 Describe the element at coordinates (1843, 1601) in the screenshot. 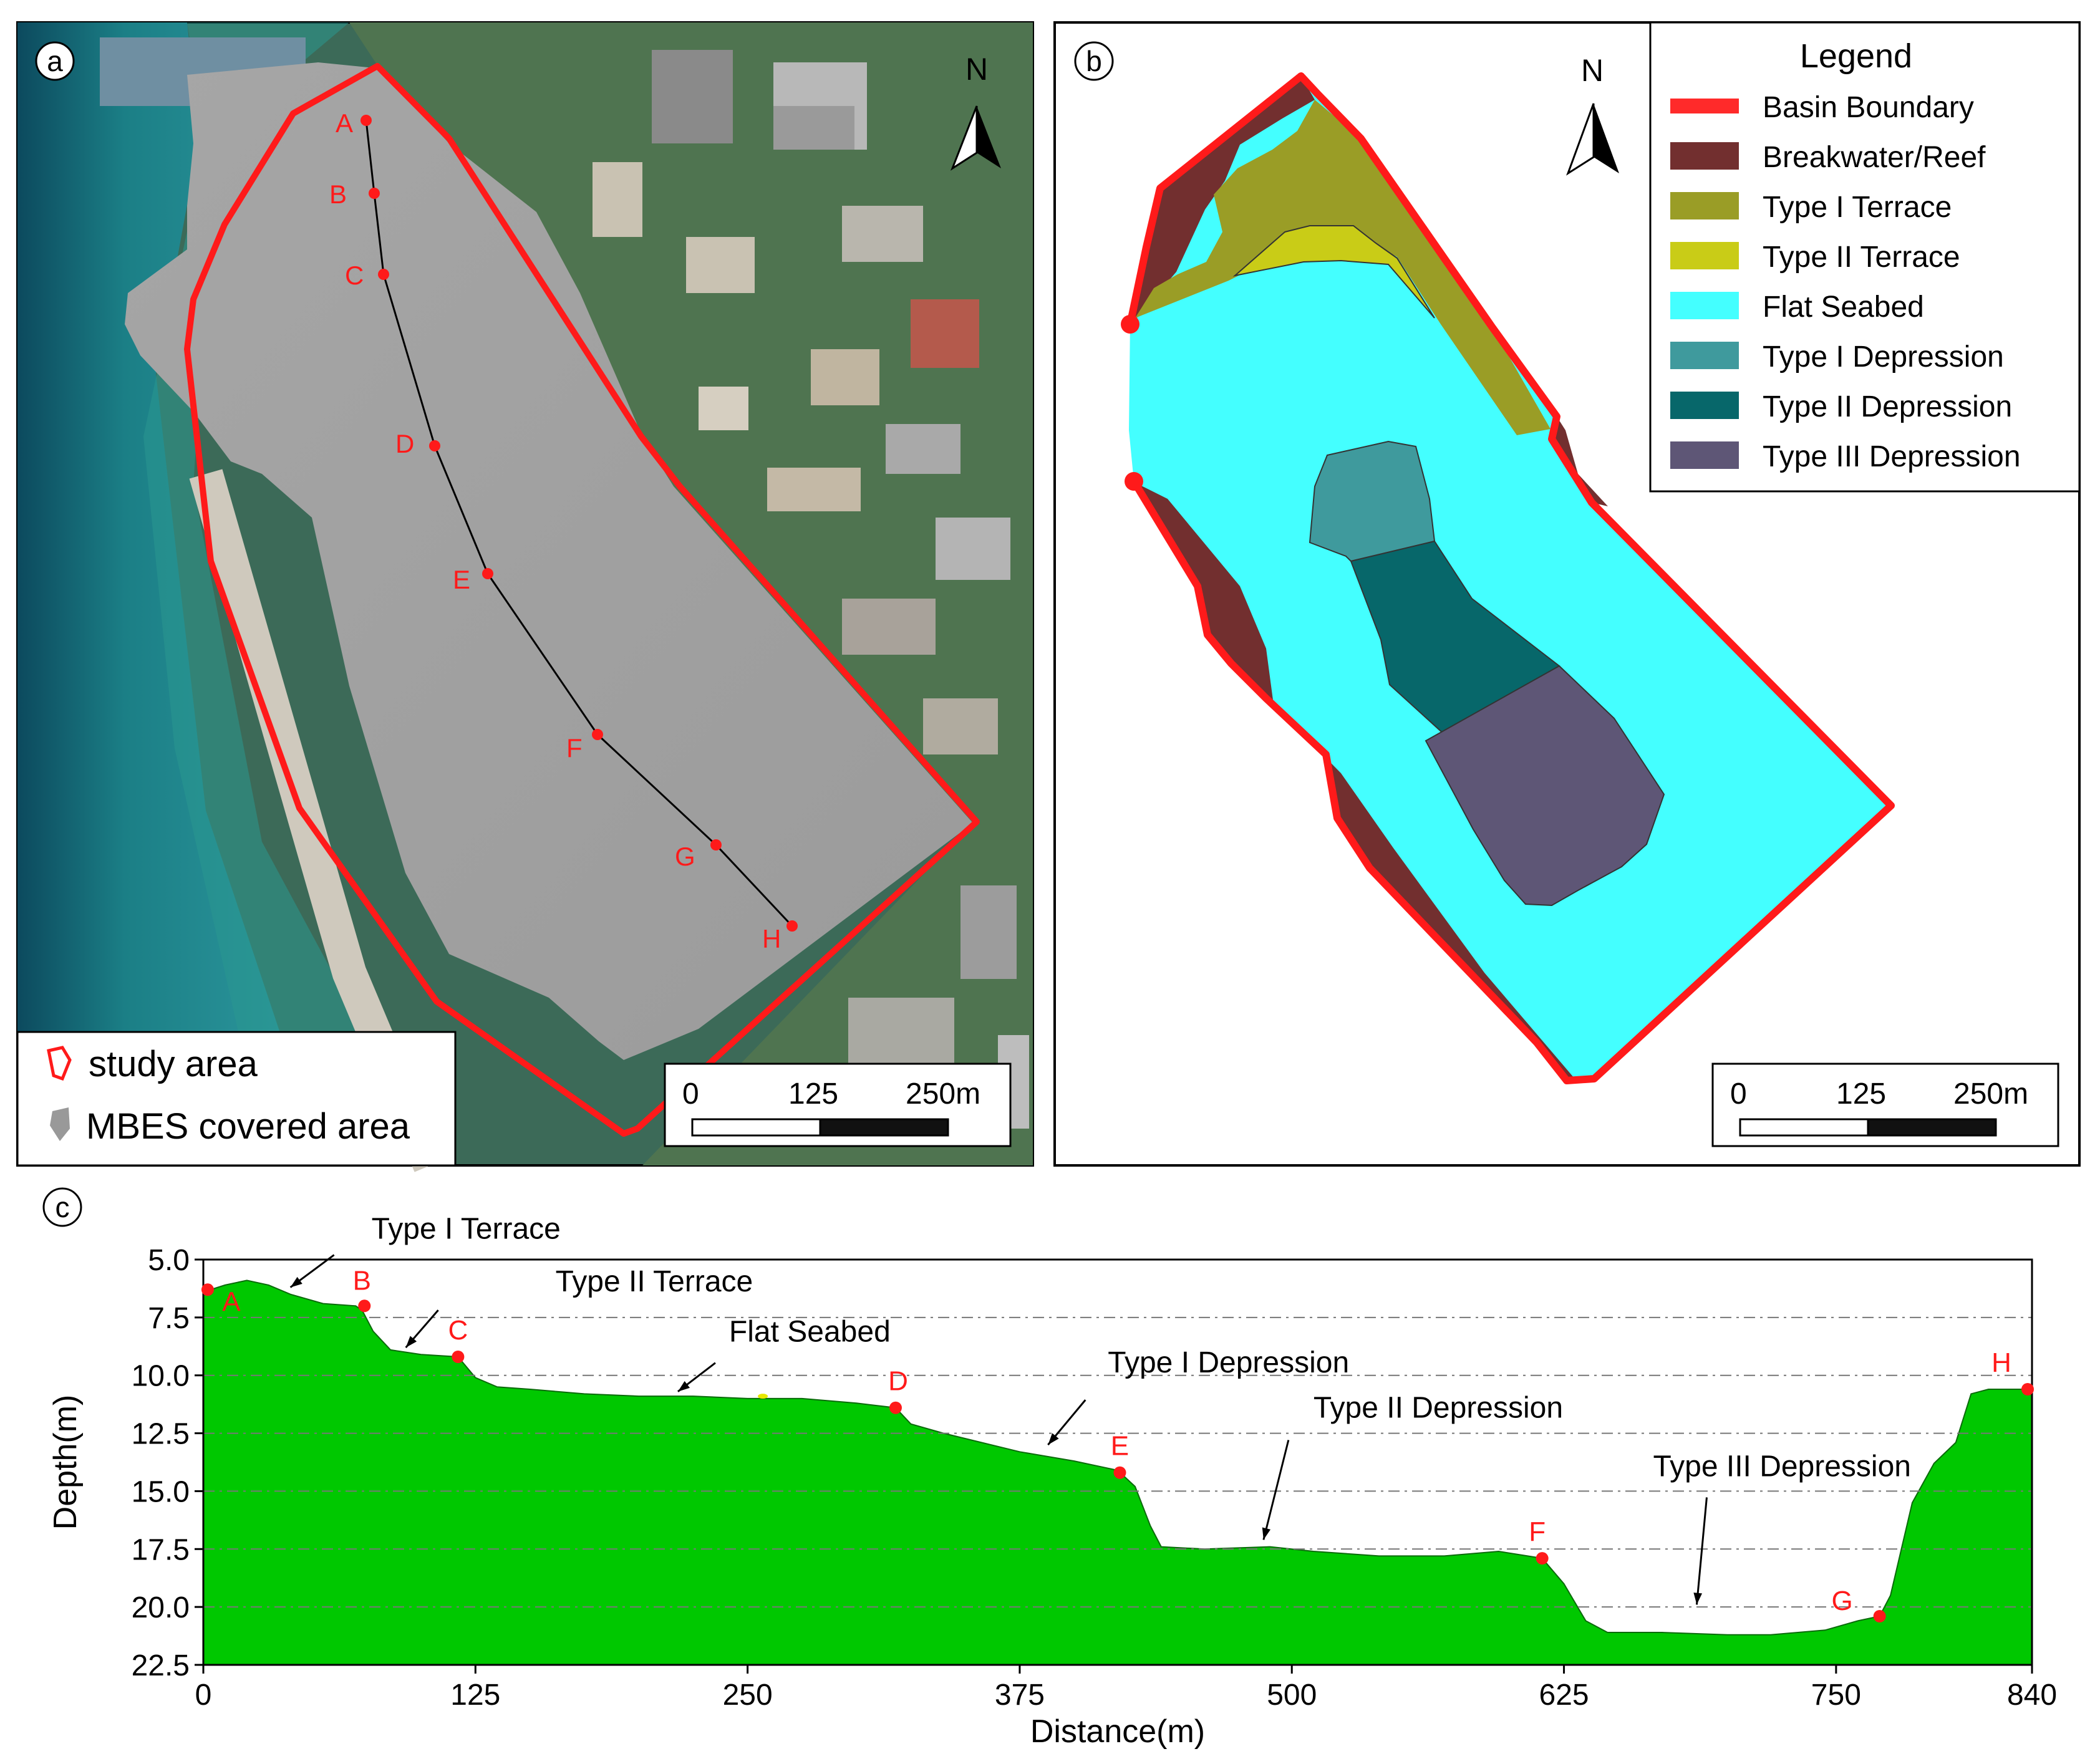

I see `profile-point-label-g: G` at that location.